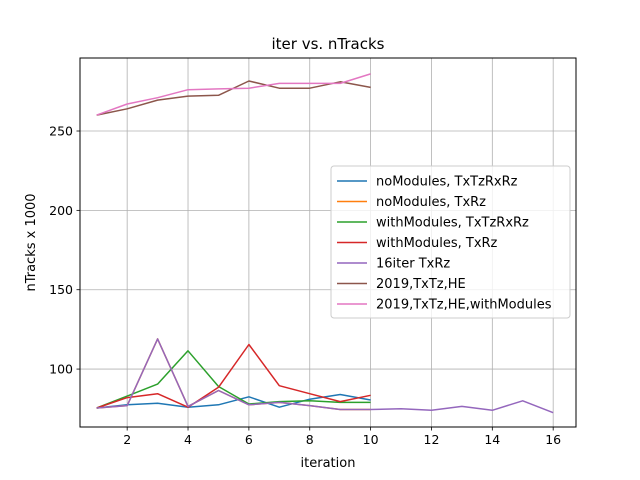  Describe the element at coordinates (464, 305) in the screenshot. I see `legend-label: 2019,TxTz,HE,withModules` at that location.